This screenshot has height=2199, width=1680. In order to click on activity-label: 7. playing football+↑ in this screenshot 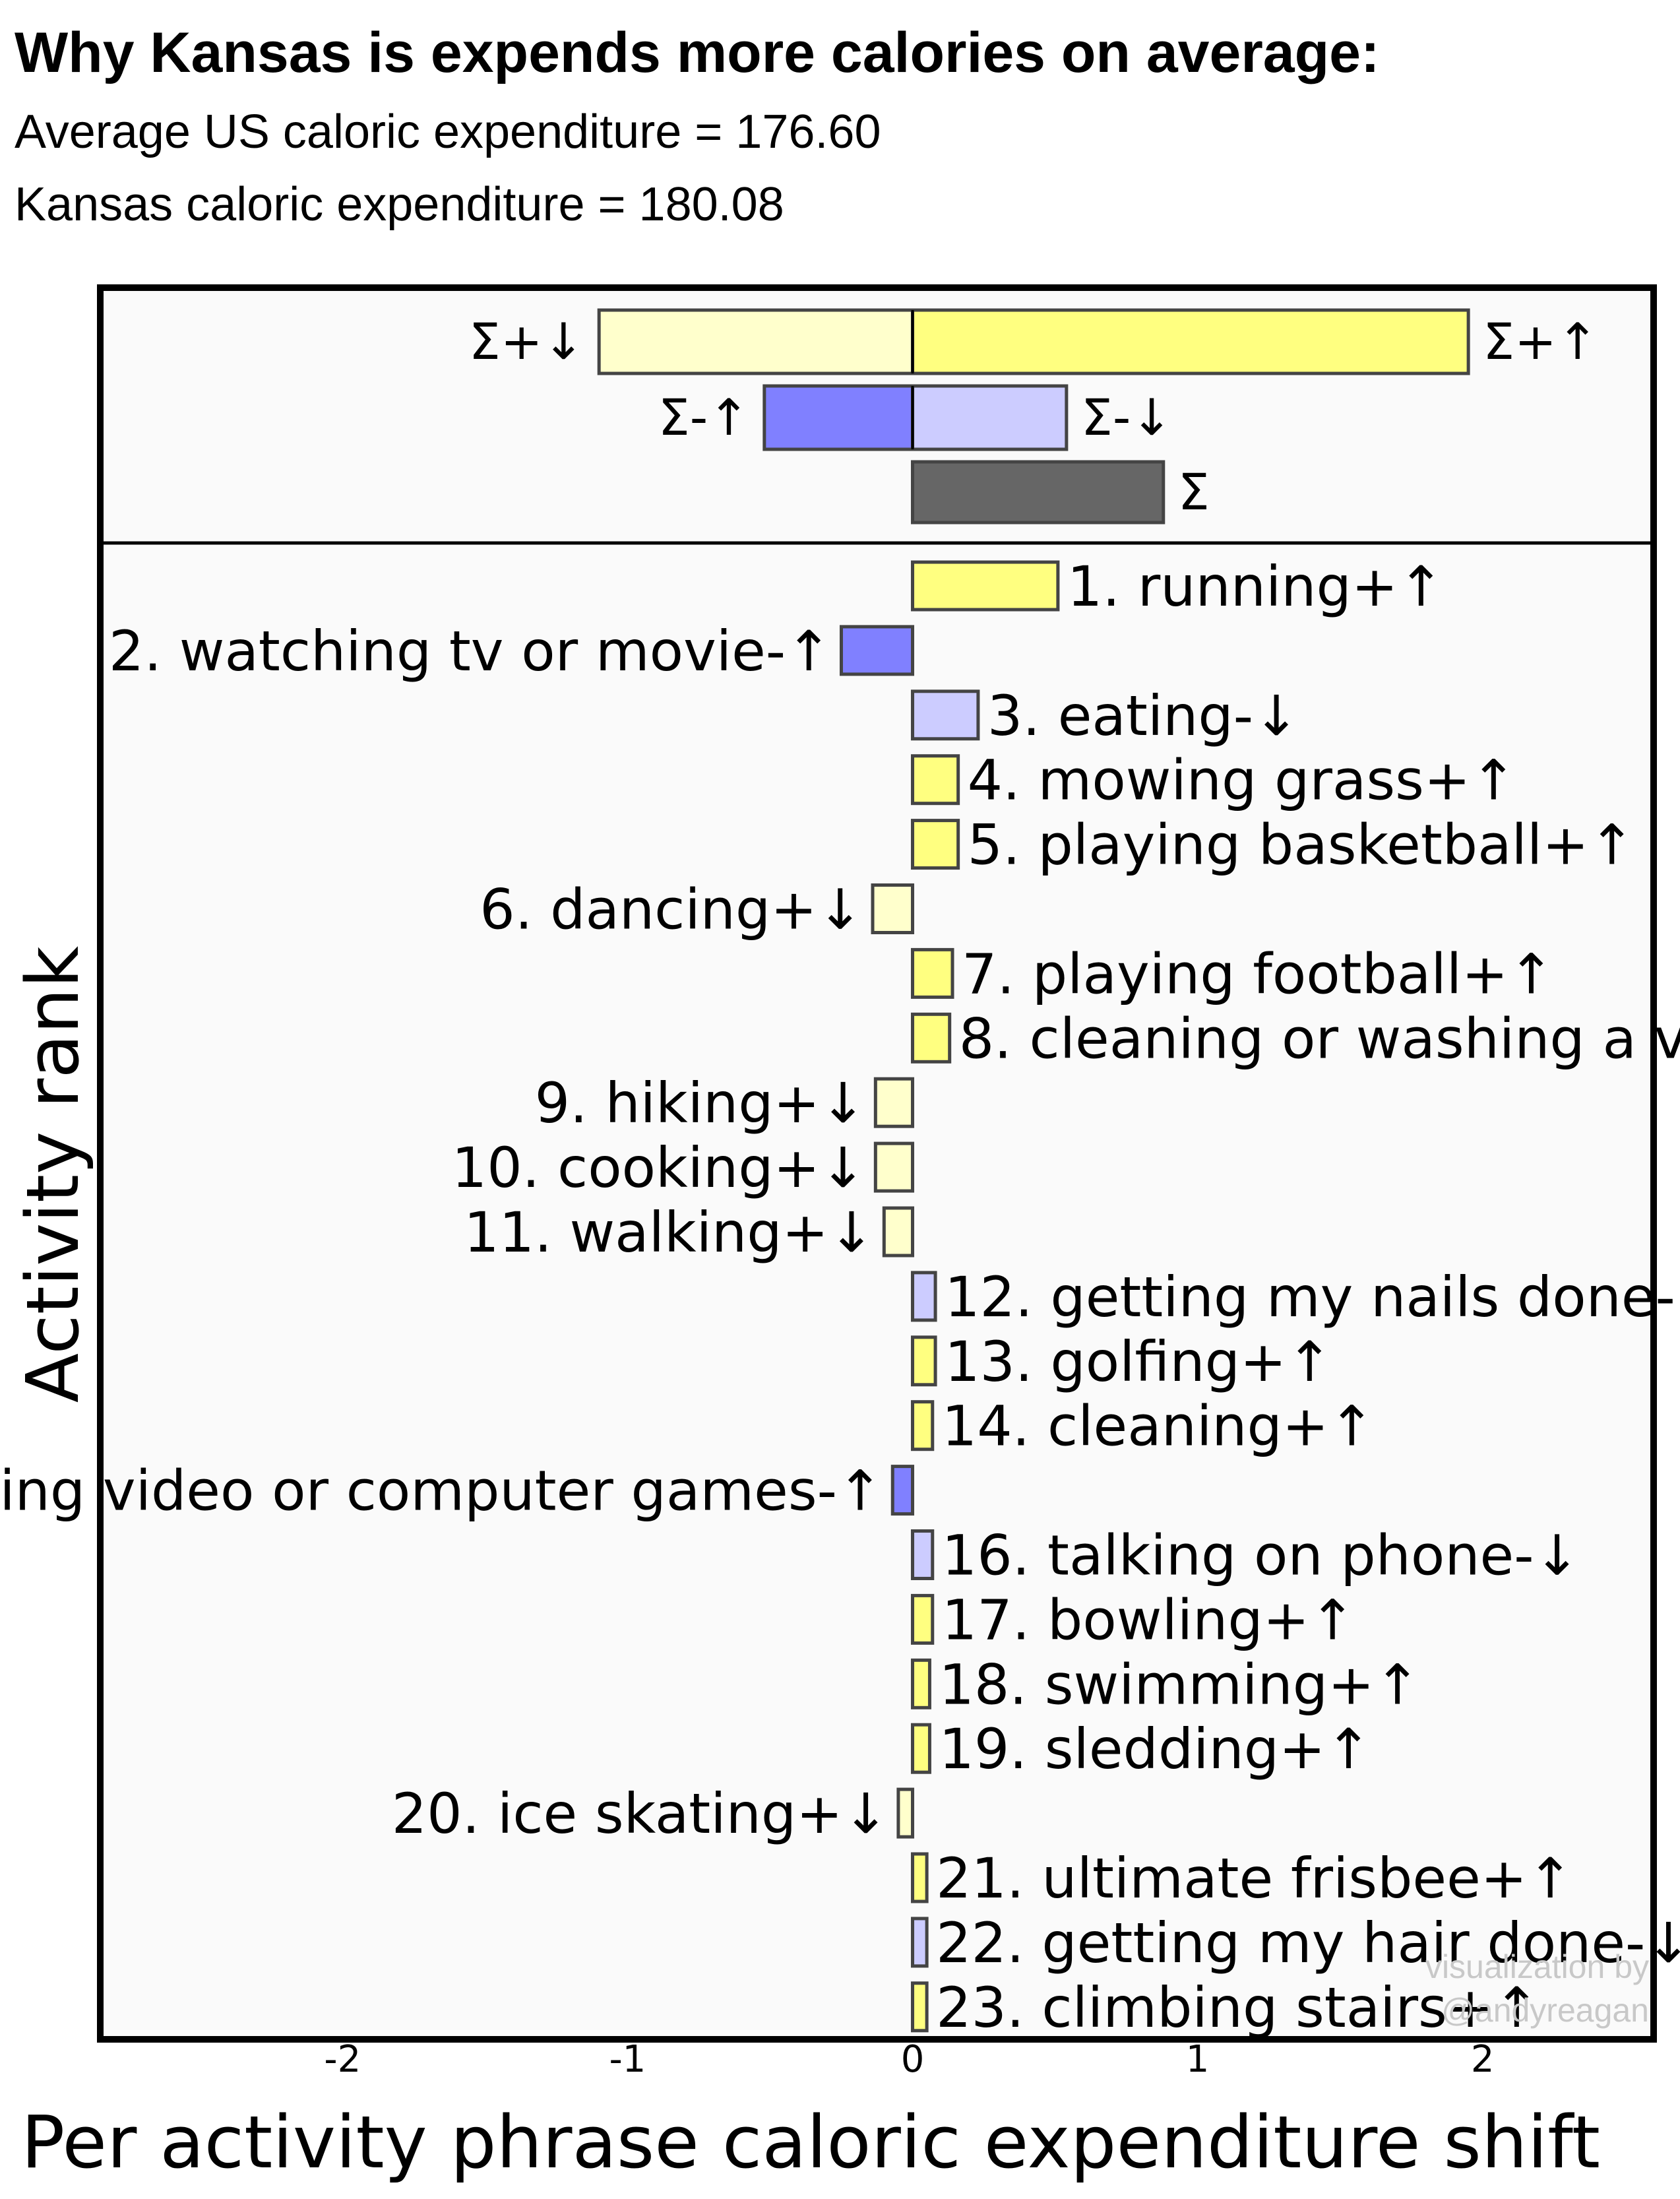, I will do `click(1258, 974)`.